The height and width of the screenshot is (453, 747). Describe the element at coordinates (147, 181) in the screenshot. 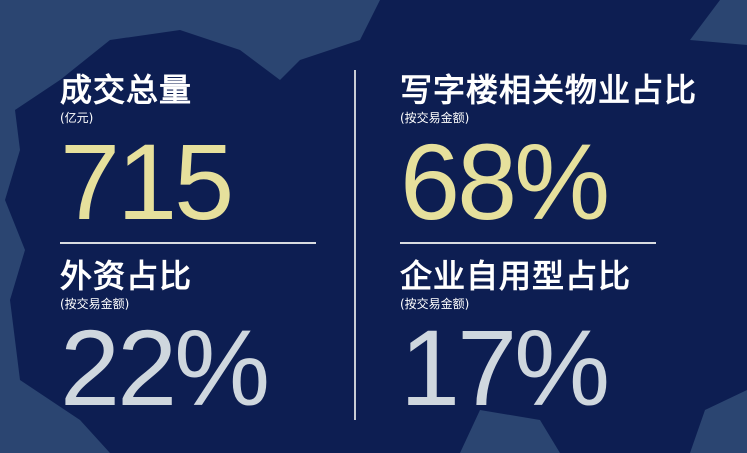

I see `stat-value: 715` at that location.